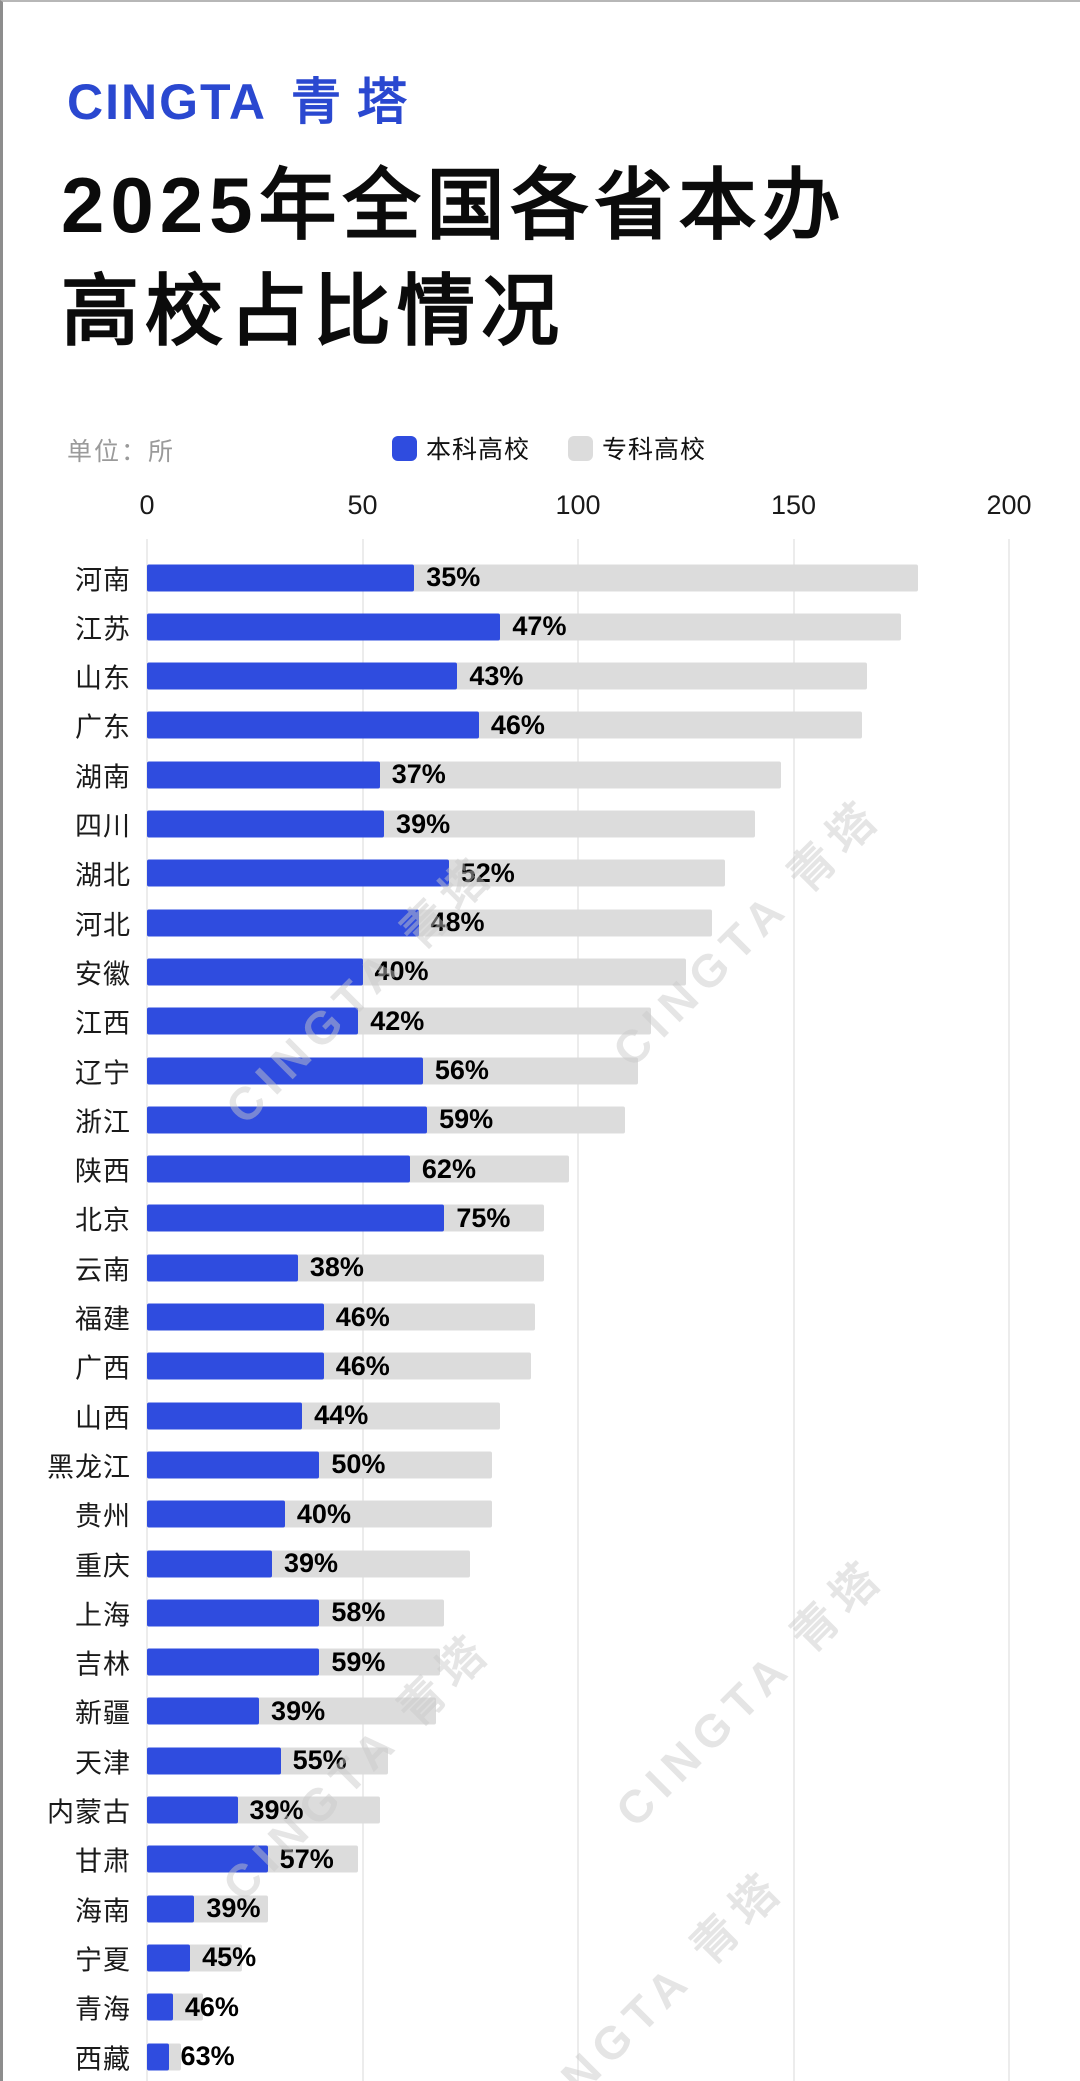 The width and height of the screenshot is (1080, 2081). I want to click on bar-row-辽宁: 辽宁 56%, so click(541, 1070).